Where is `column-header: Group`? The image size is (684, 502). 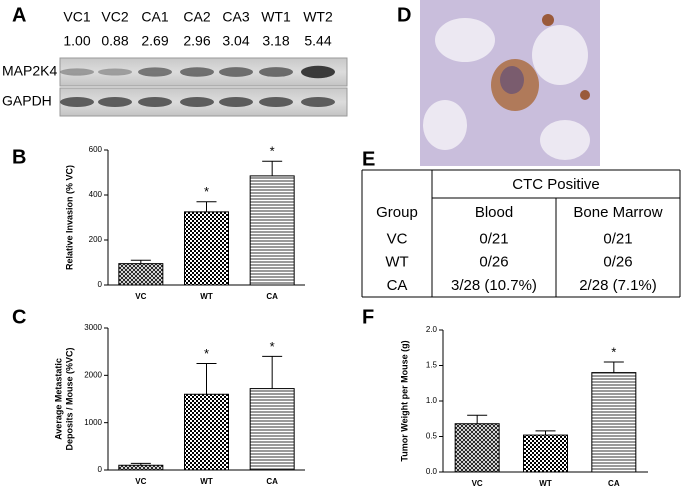
column-header: Group is located at coordinates (397, 212).